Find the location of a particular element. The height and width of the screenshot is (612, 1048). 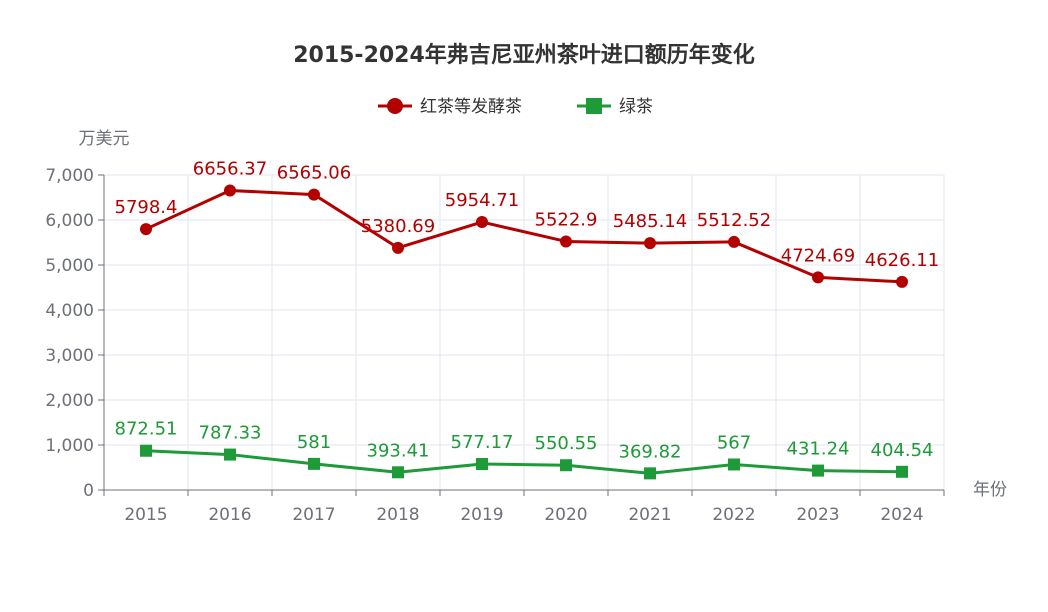

y-tick-label: 1,000 is located at coordinates (69, 446).